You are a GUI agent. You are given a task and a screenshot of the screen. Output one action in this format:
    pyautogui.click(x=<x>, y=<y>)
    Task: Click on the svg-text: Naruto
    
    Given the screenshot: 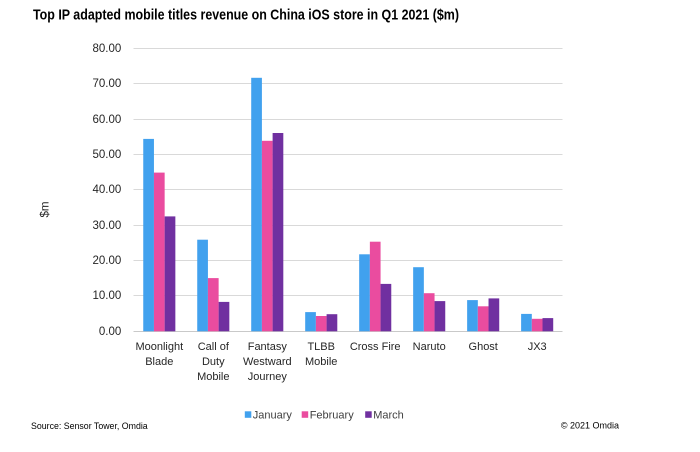 What is the action you would take?
    pyautogui.click(x=429, y=347)
    